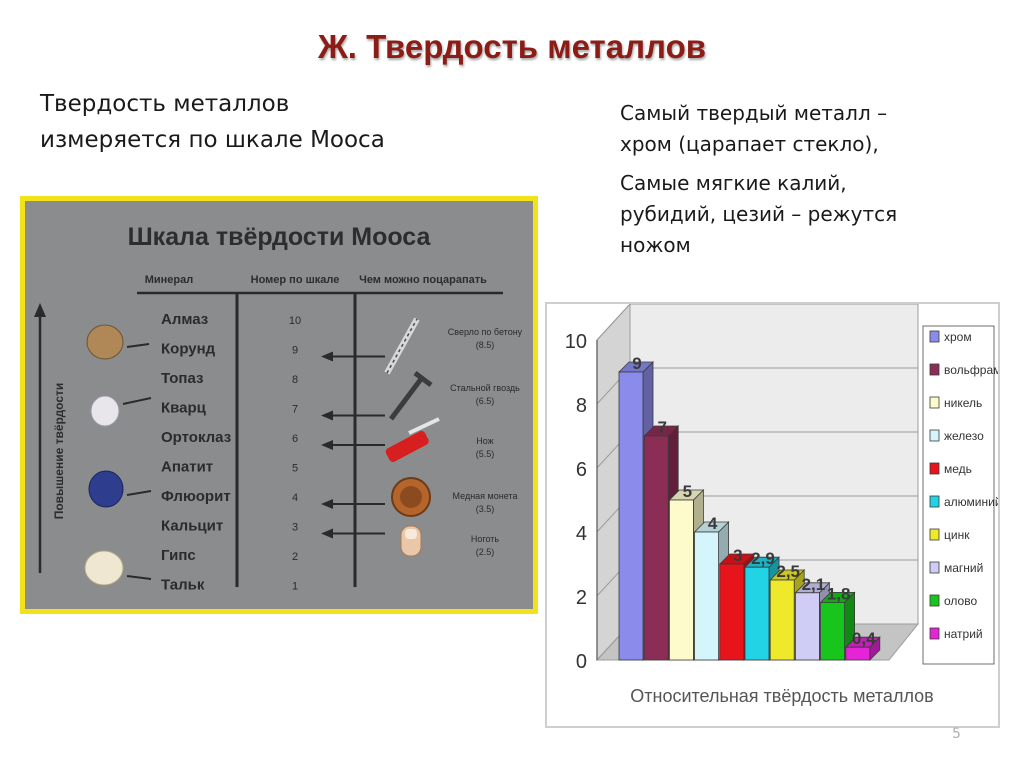 This screenshot has height=767, width=1024. What do you see at coordinates (485, 332) in the screenshot?
I see `tool-name: Сверло по бетону` at bounding box center [485, 332].